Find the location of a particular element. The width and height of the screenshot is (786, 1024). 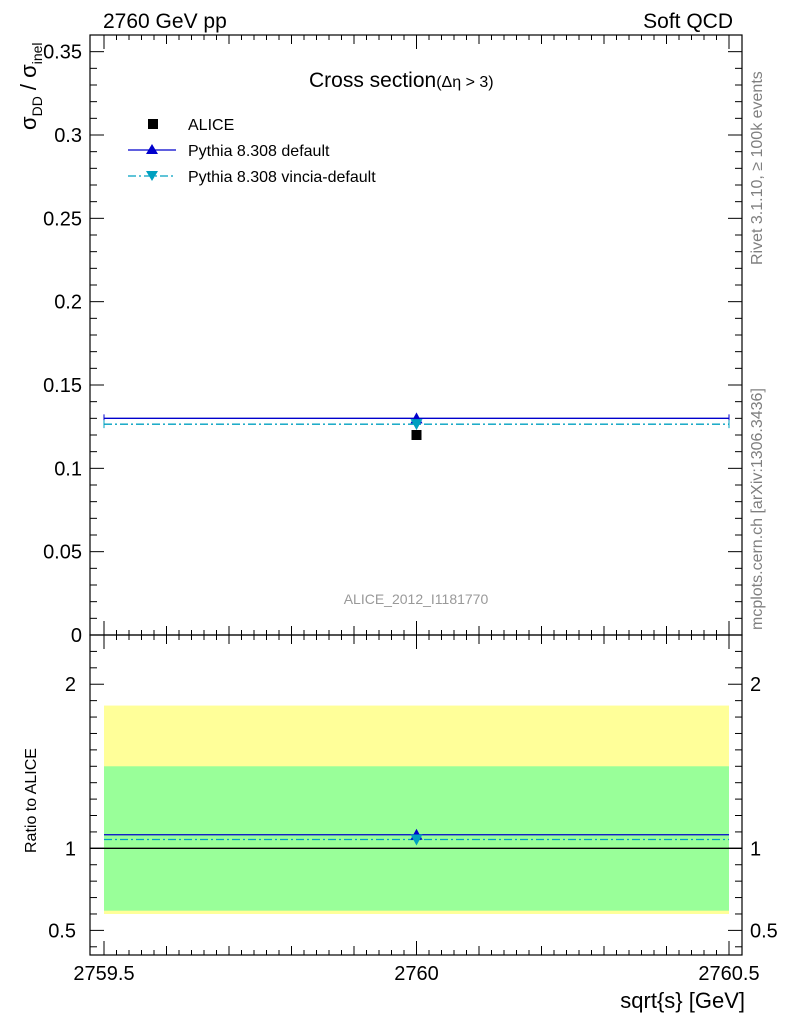

data-point-triangle-down is located at coordinates (416, 425).